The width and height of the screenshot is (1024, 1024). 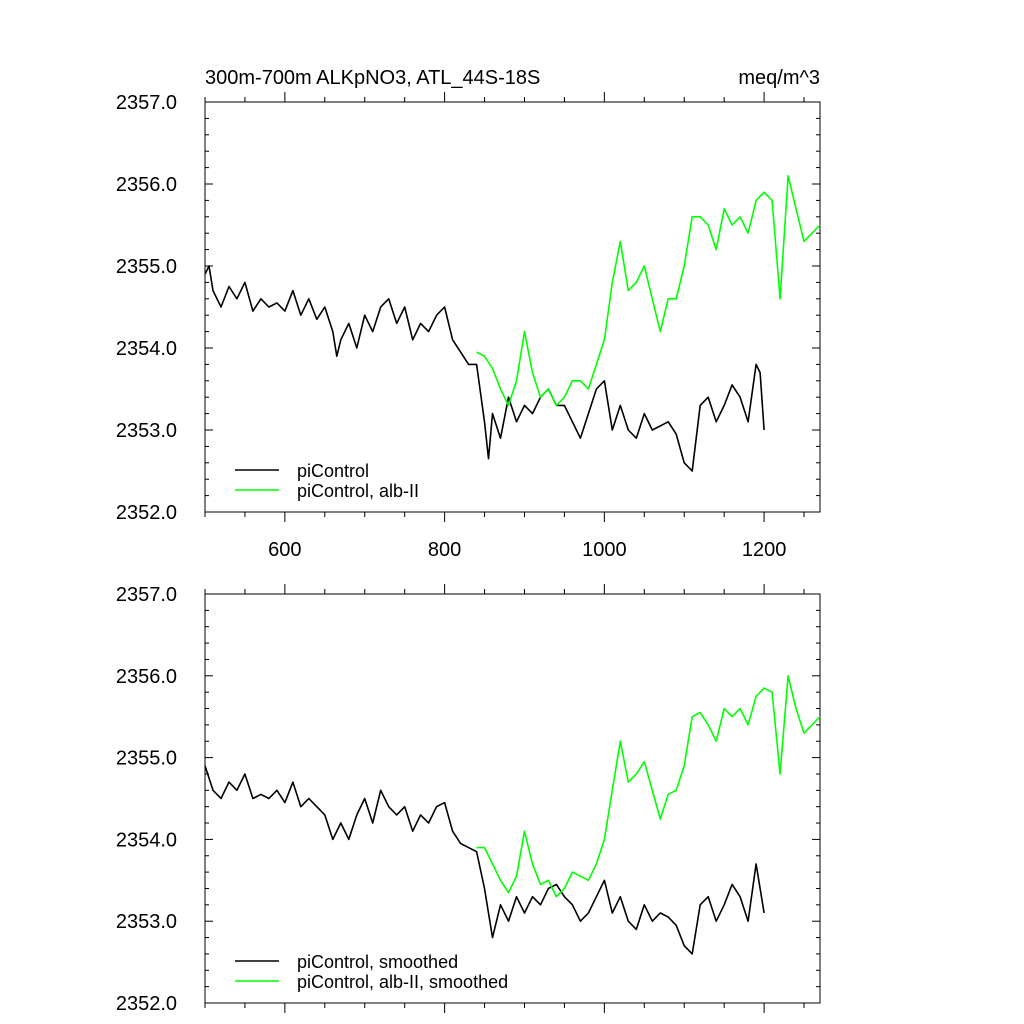 I want to click on x-tick-label: 600, so click(x=284, y=550).